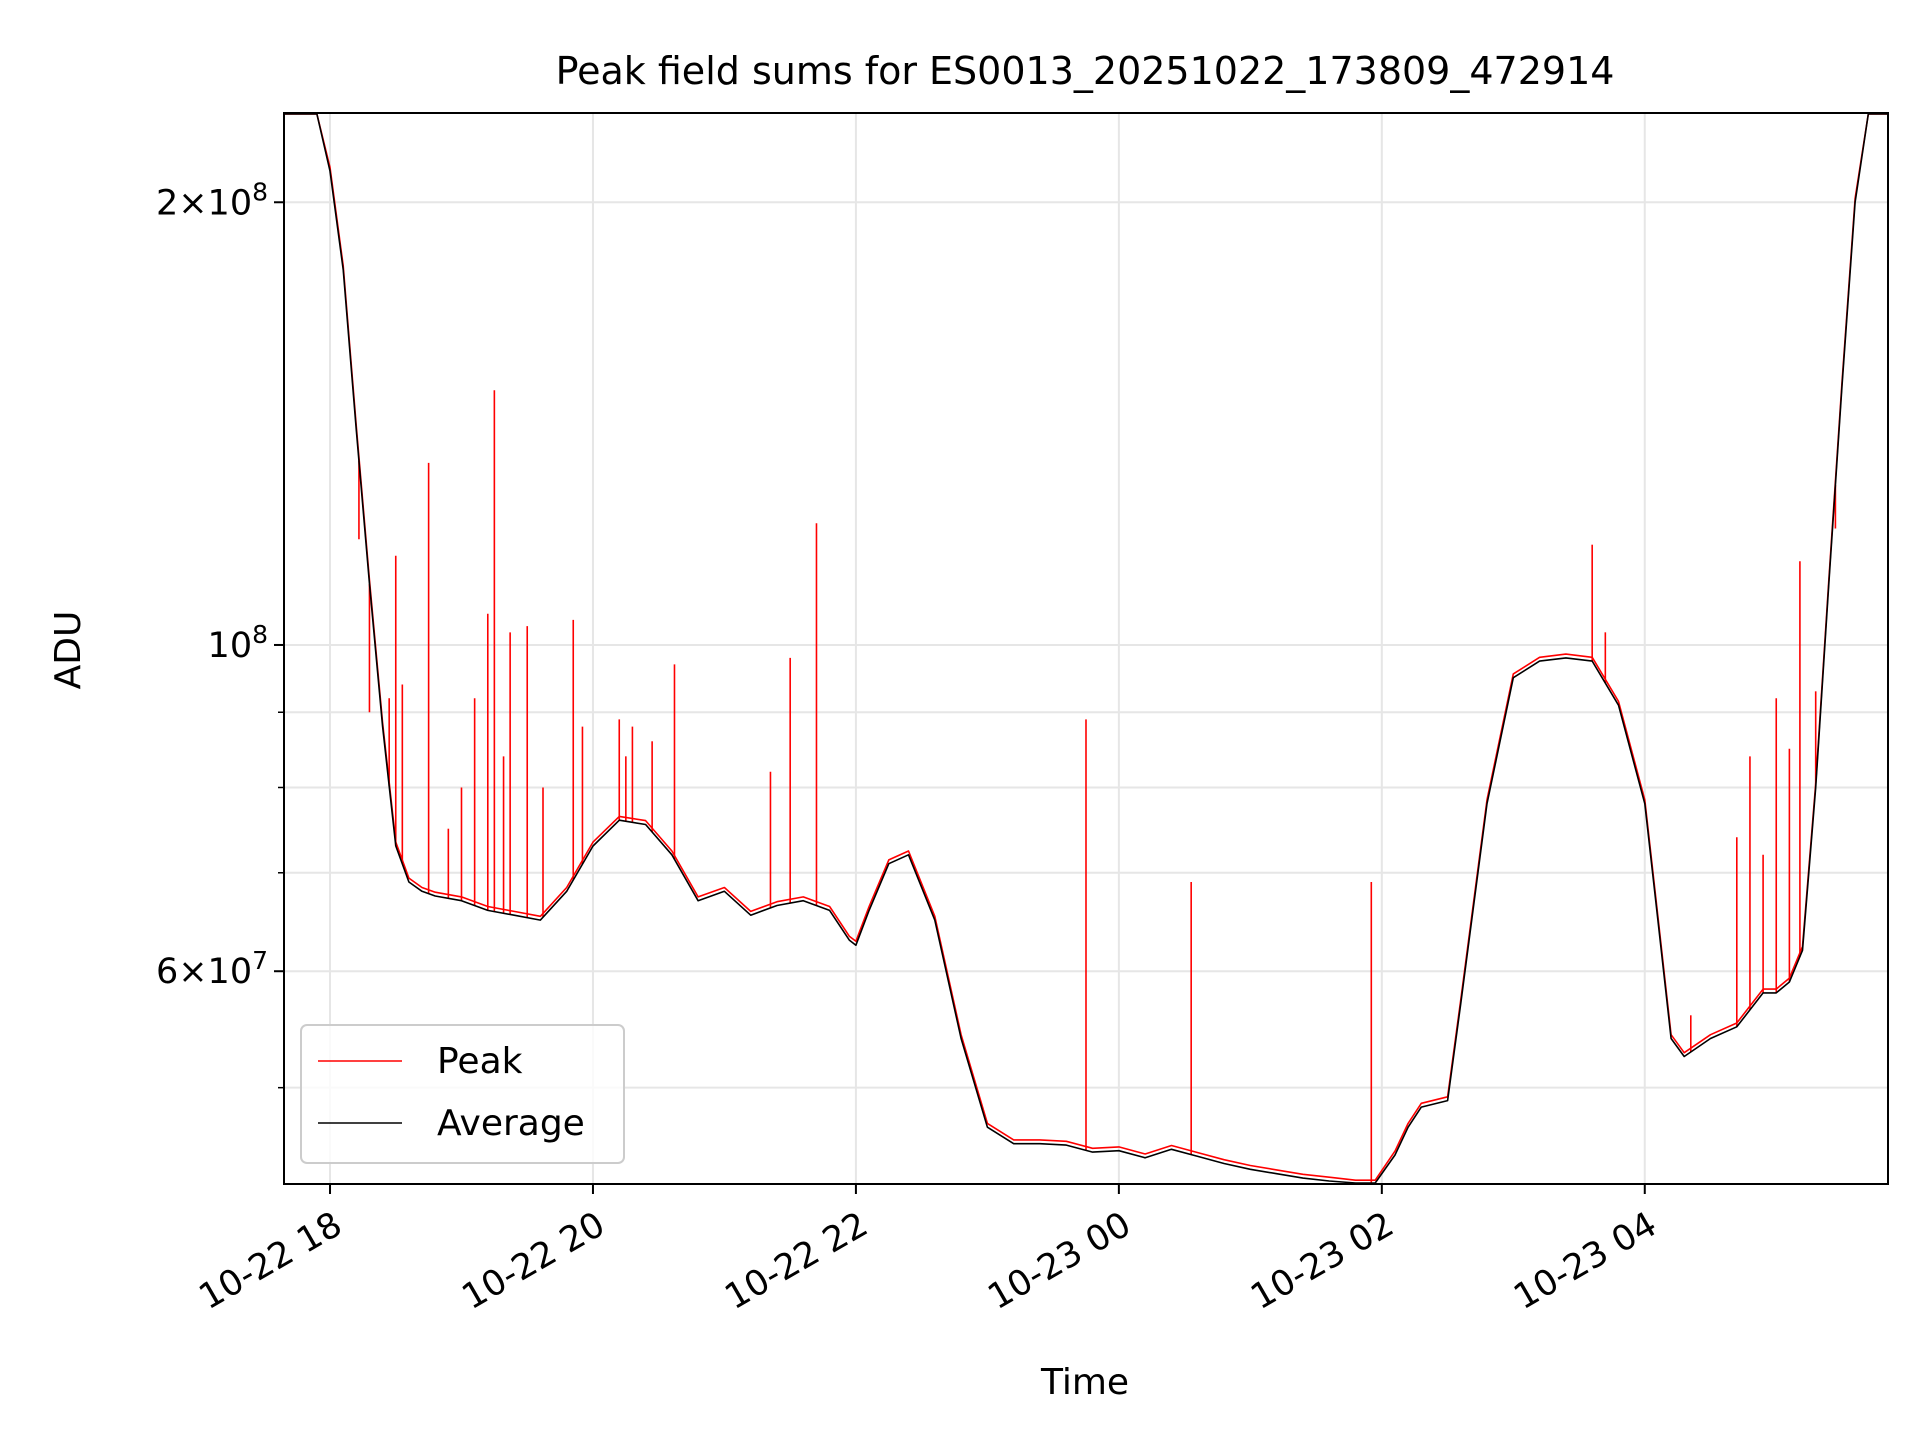 Image resolution: width=1920 pixels, height=1444 pixels. I want to click on legend-peak-label: Peak, so click(480, 1061).